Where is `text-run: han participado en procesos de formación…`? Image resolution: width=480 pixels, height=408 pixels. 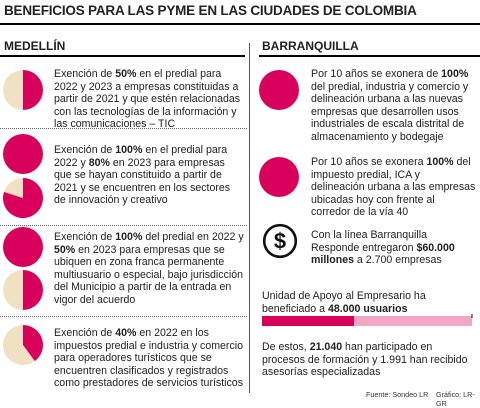 text-run: han participado en procesos de formación… is located at coordinates (365, 360).